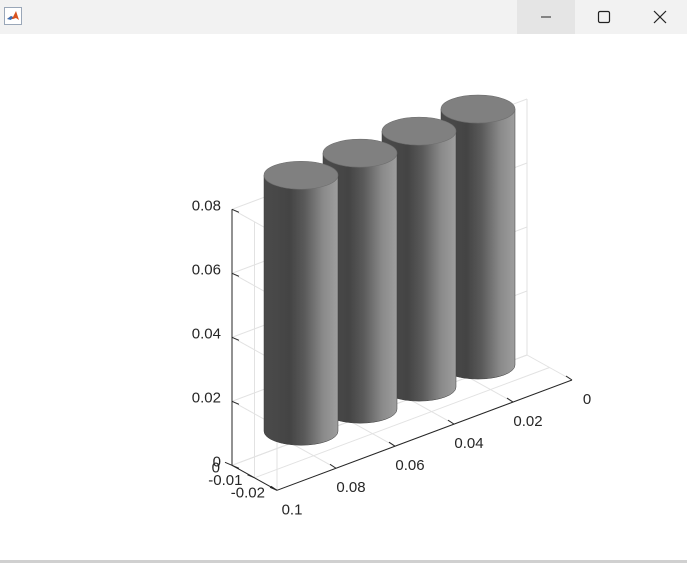 This screenshot has height=563, width=687. What do you see at coordinates (402, 423) in the screenshot?
I see `grid-line` at bounding box center [402, 423].